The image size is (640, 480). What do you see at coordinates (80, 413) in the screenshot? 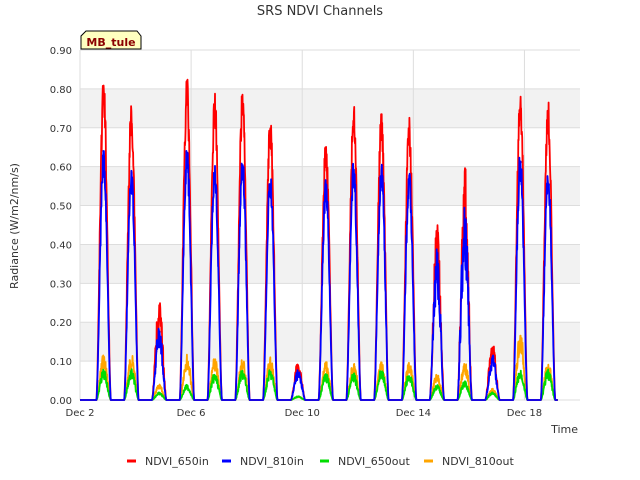
I see `x-tick-label: Dec 2` at bounding box center [80, 413].